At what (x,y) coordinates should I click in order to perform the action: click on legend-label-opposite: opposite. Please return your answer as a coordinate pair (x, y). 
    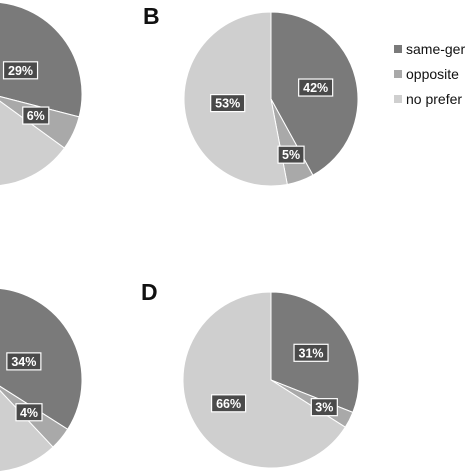
    Looking at the image, I should click on (432, 74).